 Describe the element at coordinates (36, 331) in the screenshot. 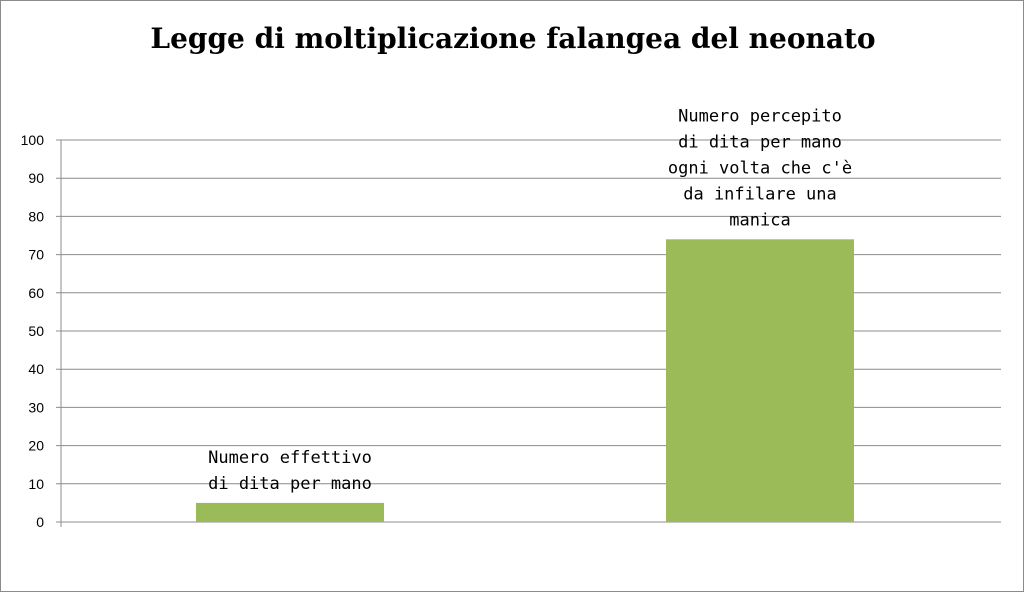

I see `y-tick-label: 50` at that location.